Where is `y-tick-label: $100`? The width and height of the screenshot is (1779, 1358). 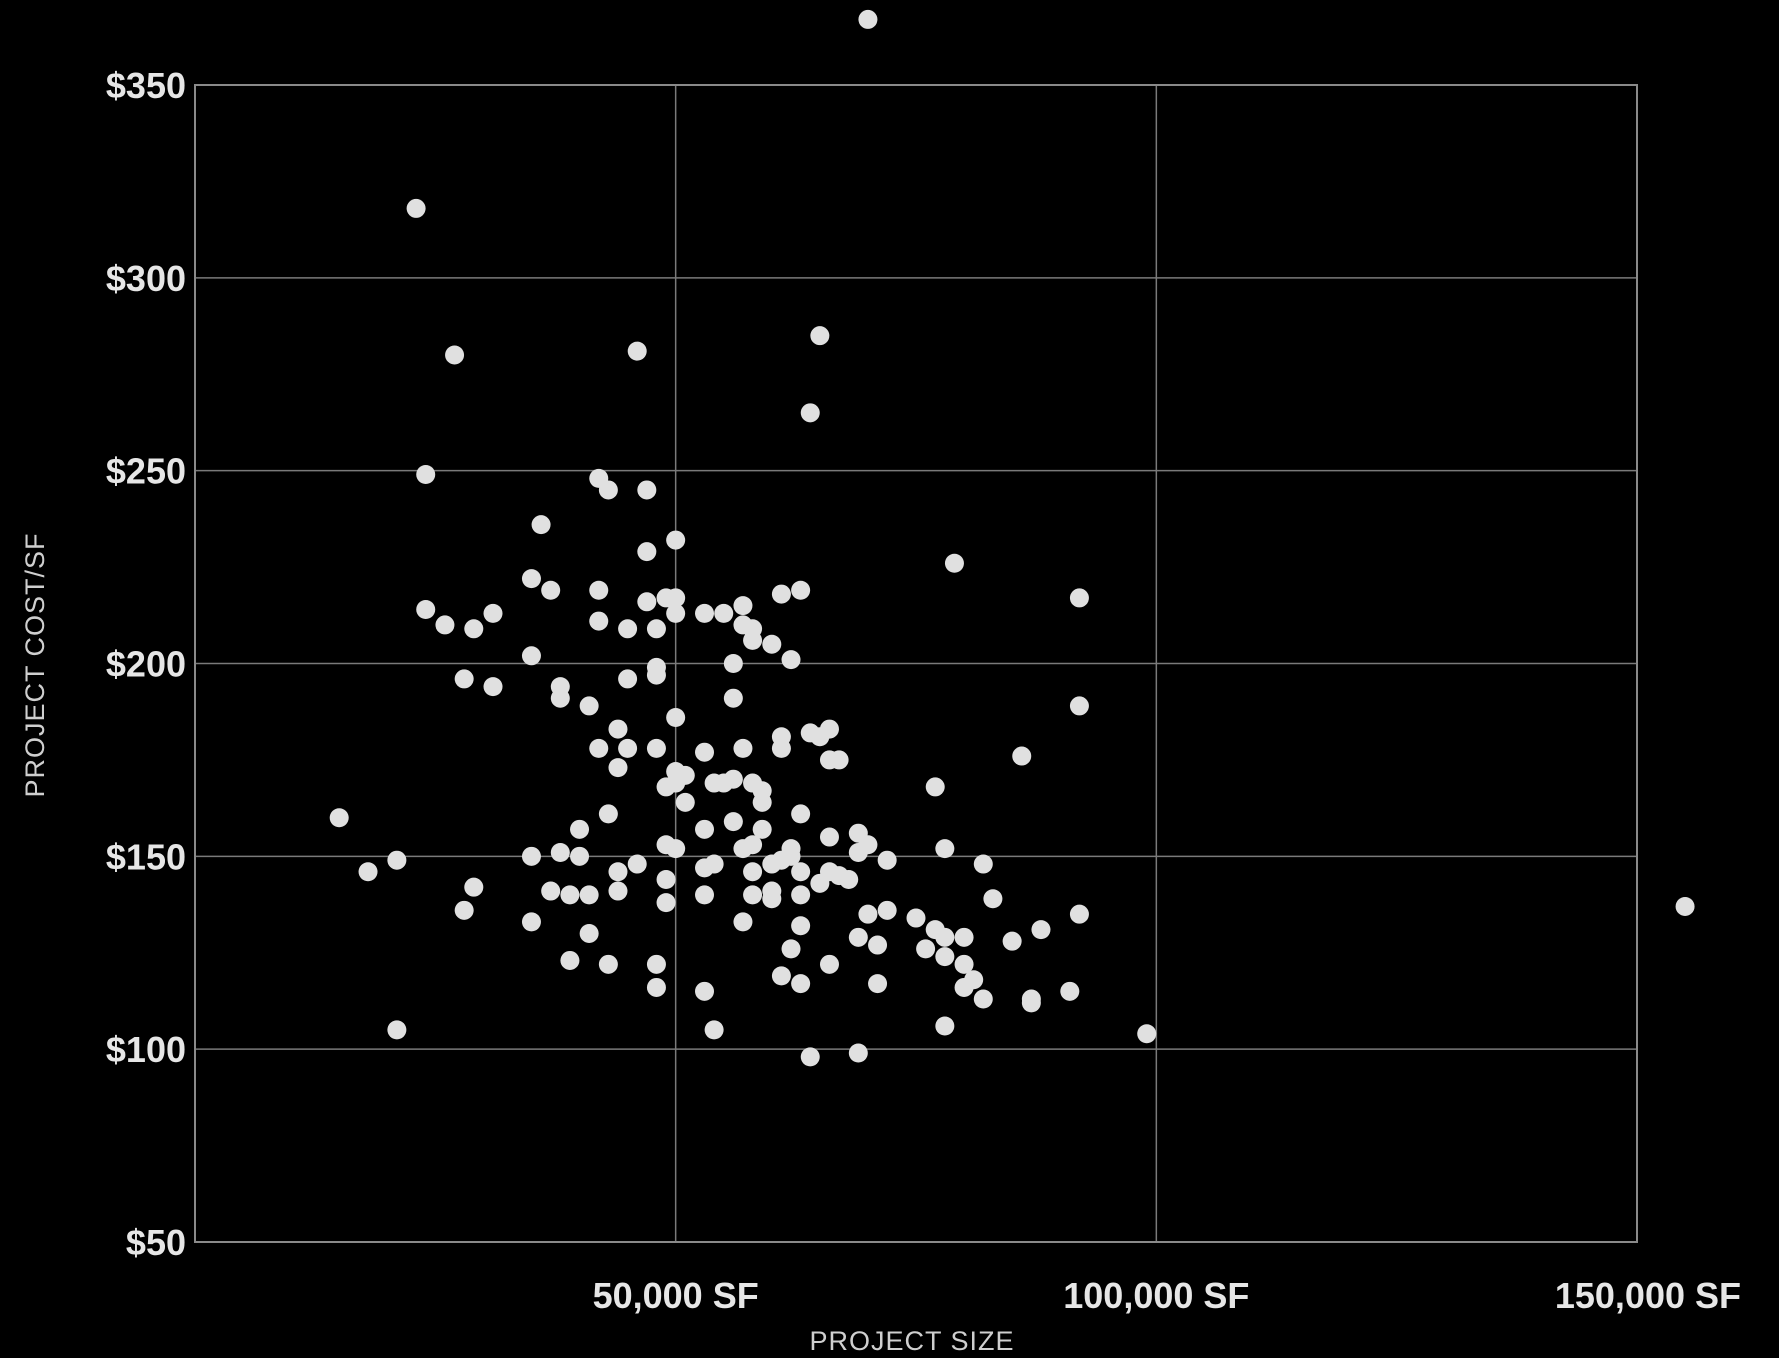 y-tick-label: $100 is located at coordinates (146, 1049).